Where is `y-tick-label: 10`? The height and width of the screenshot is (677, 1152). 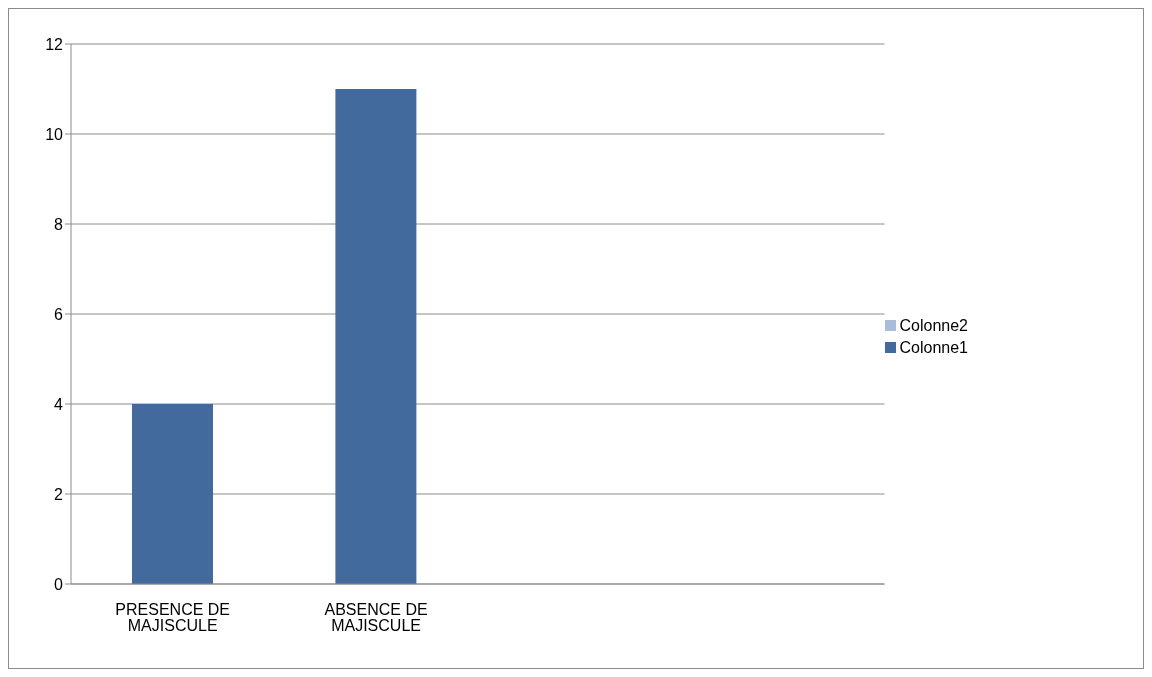 y-tick-label: 10 is located at coordinates (54, 134).